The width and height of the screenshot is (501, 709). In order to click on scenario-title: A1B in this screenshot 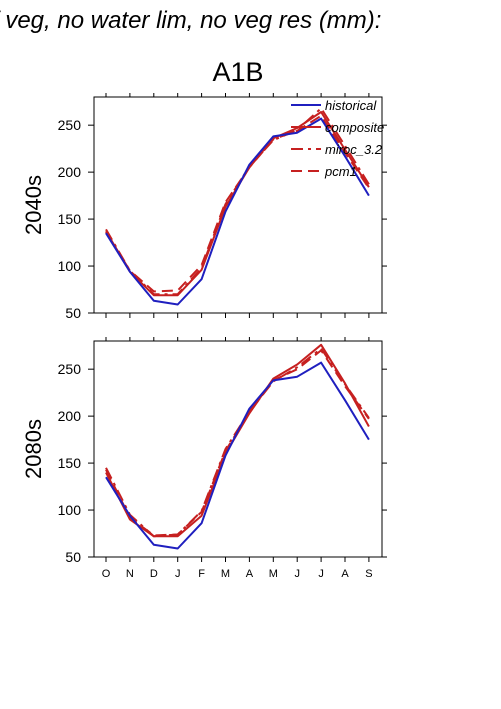, I will do `click(237, 72)`.